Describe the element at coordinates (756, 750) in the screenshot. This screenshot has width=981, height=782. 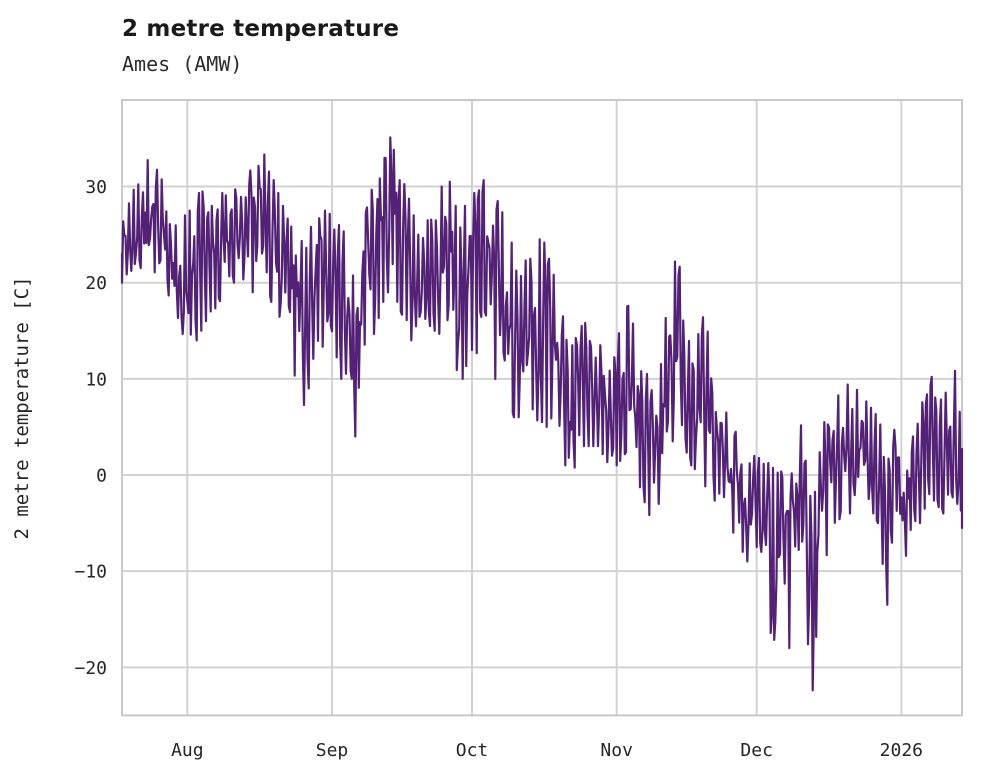
I see `x-tick-label: Dec` at that location.